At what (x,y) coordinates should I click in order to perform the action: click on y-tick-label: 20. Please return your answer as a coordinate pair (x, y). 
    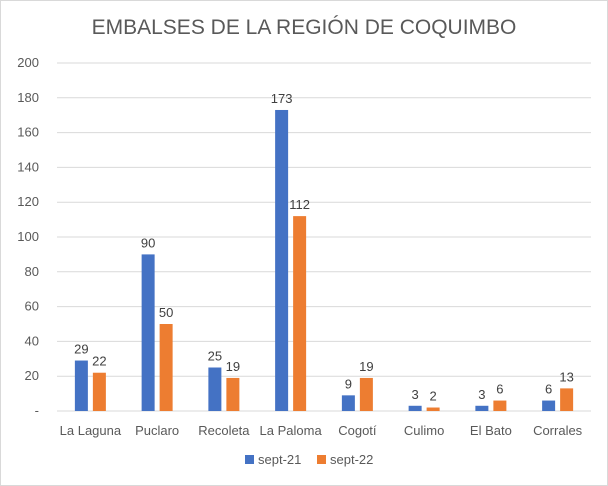
    Looking at the image, I should click on (32, 375).